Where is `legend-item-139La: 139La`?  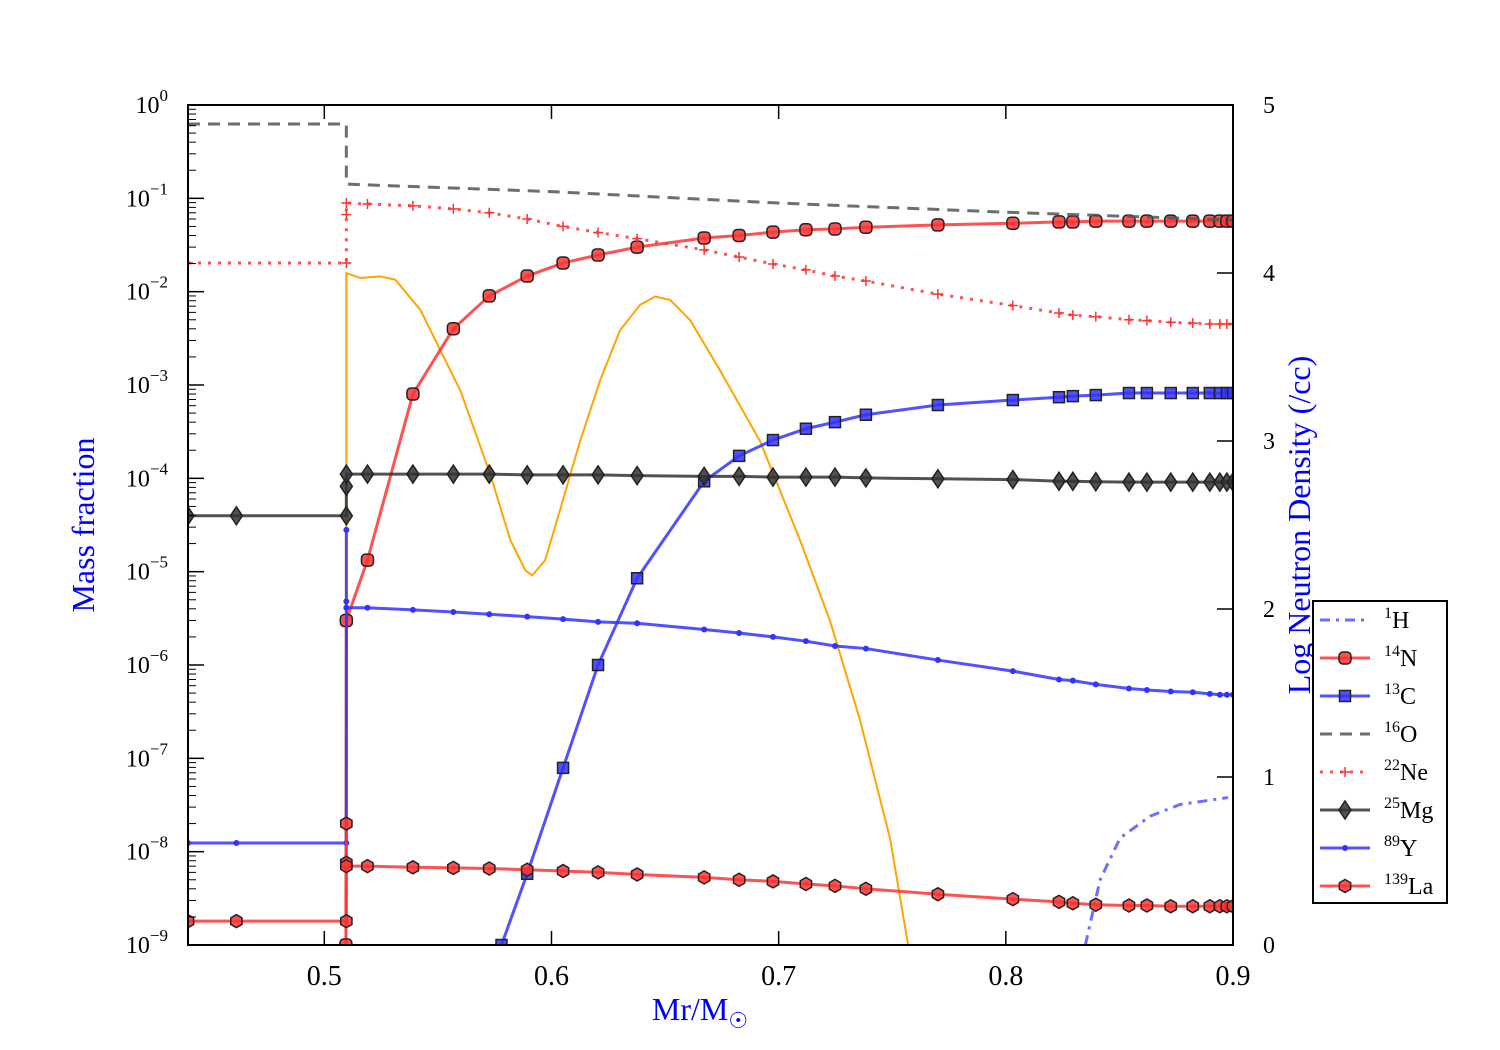 legend-item-139La: 139La is located at coordinates (1377, 885).